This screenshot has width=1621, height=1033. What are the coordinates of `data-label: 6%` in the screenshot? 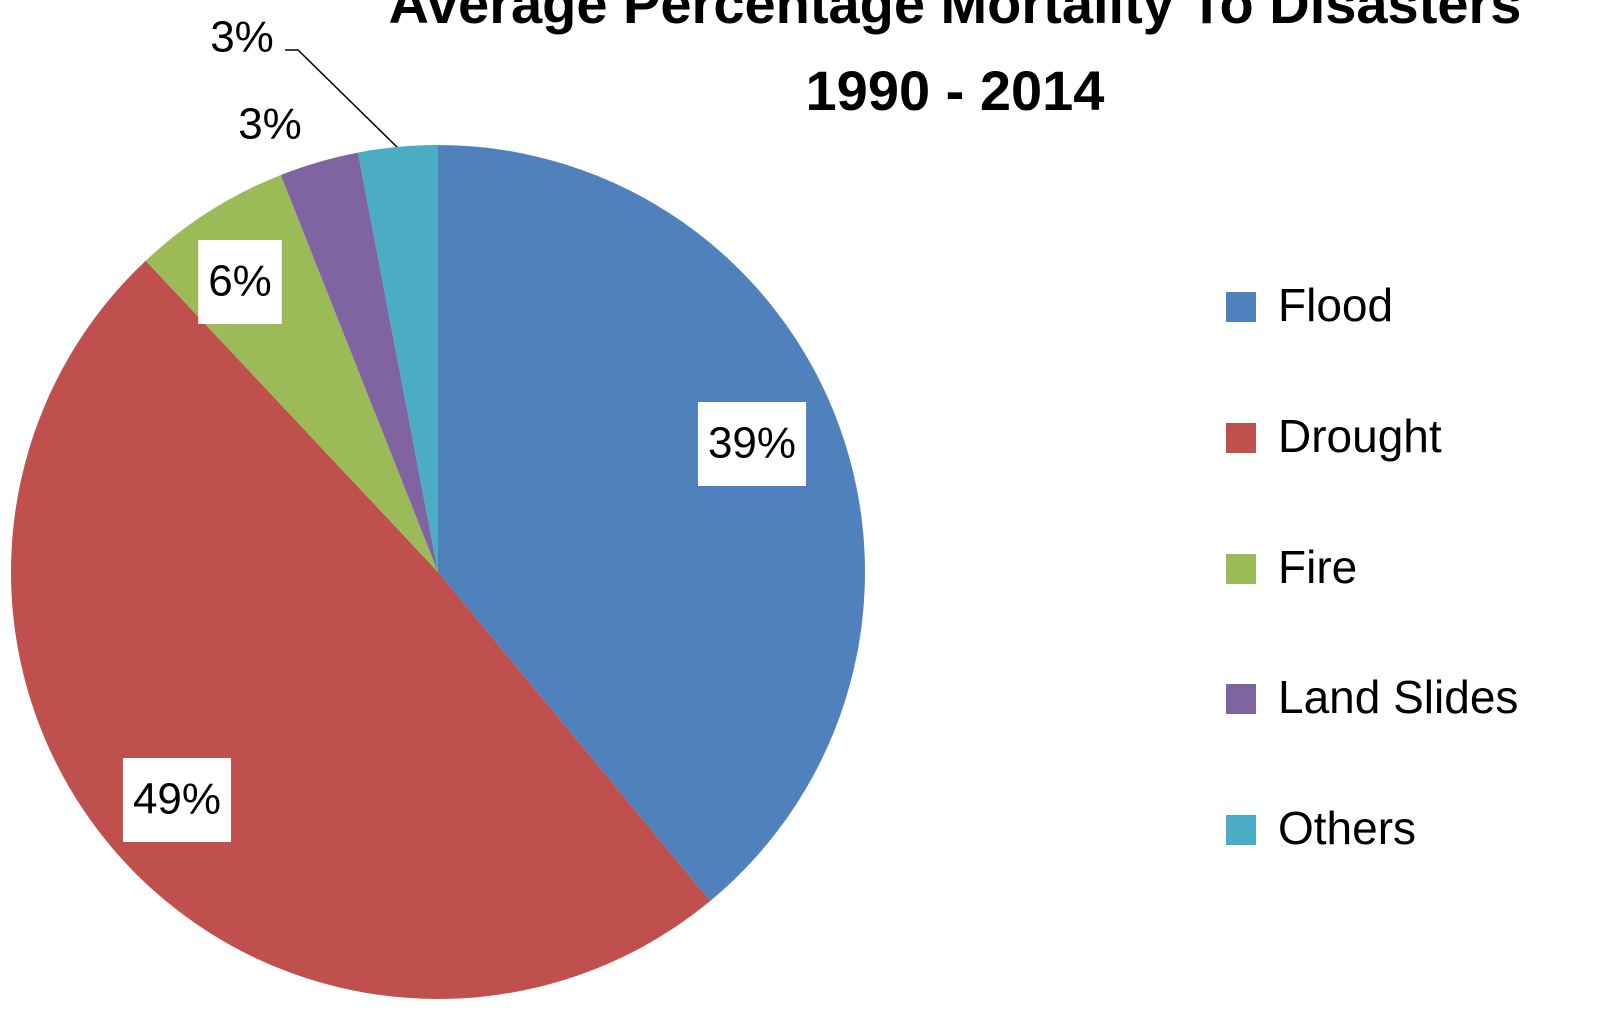 It's located at (240, 281).